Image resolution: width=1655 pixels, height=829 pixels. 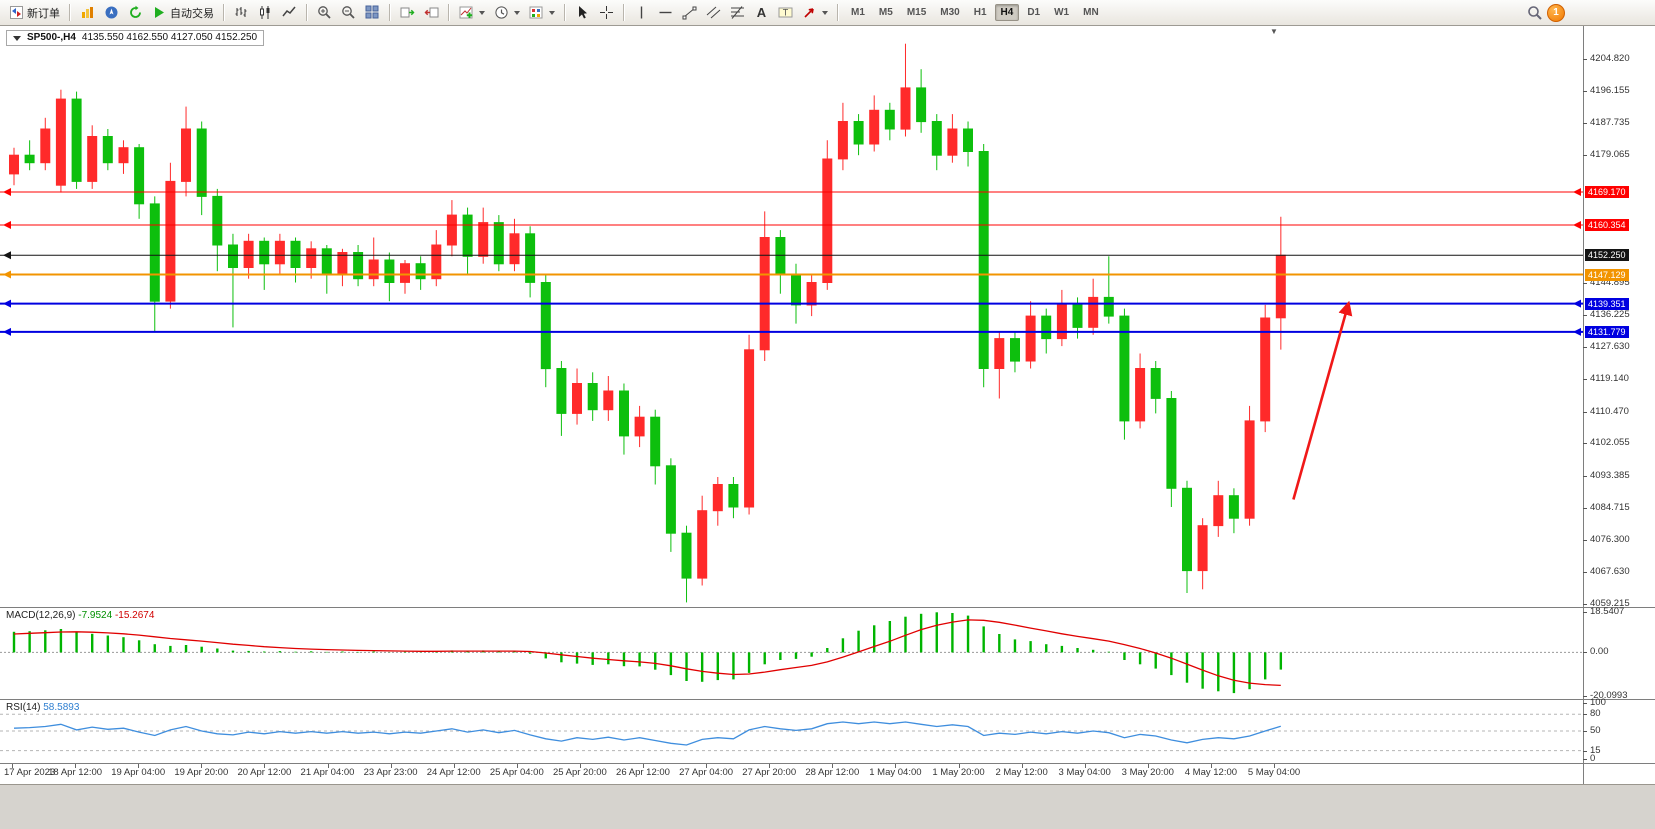 What do you see at coordinates (1007, 12) in the screenshot?
I see `timeframe-h4: H4` at bounding box center [1007, 12].